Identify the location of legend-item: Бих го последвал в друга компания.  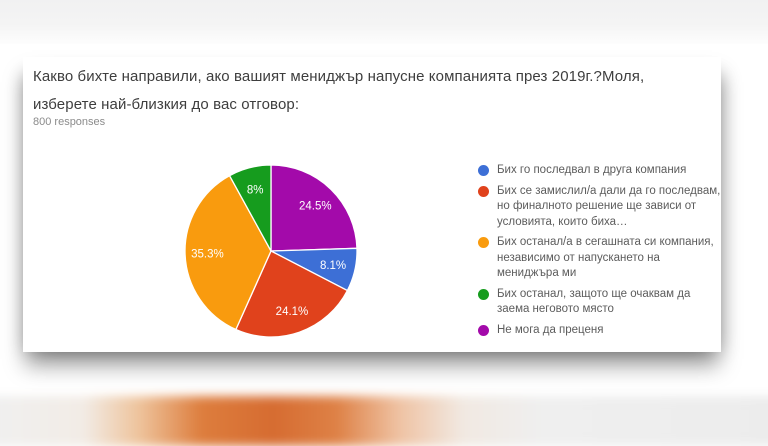
(601, 171).